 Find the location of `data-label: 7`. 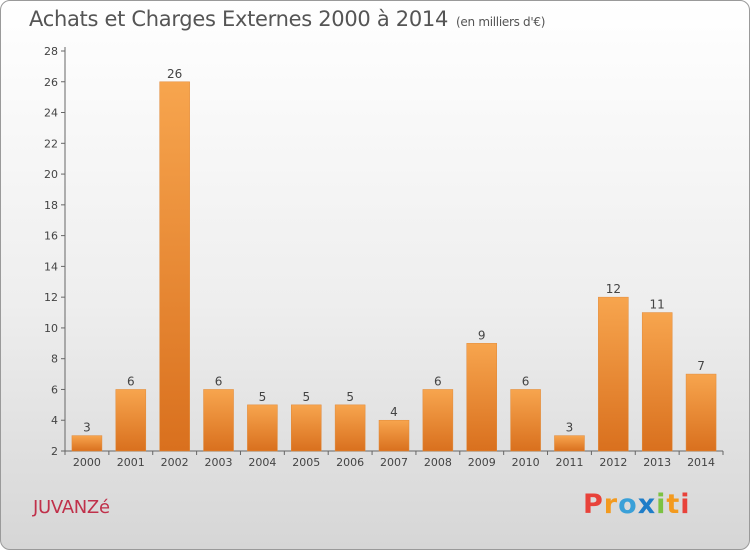

data-label: 7 is located at coordinates (701, 366).